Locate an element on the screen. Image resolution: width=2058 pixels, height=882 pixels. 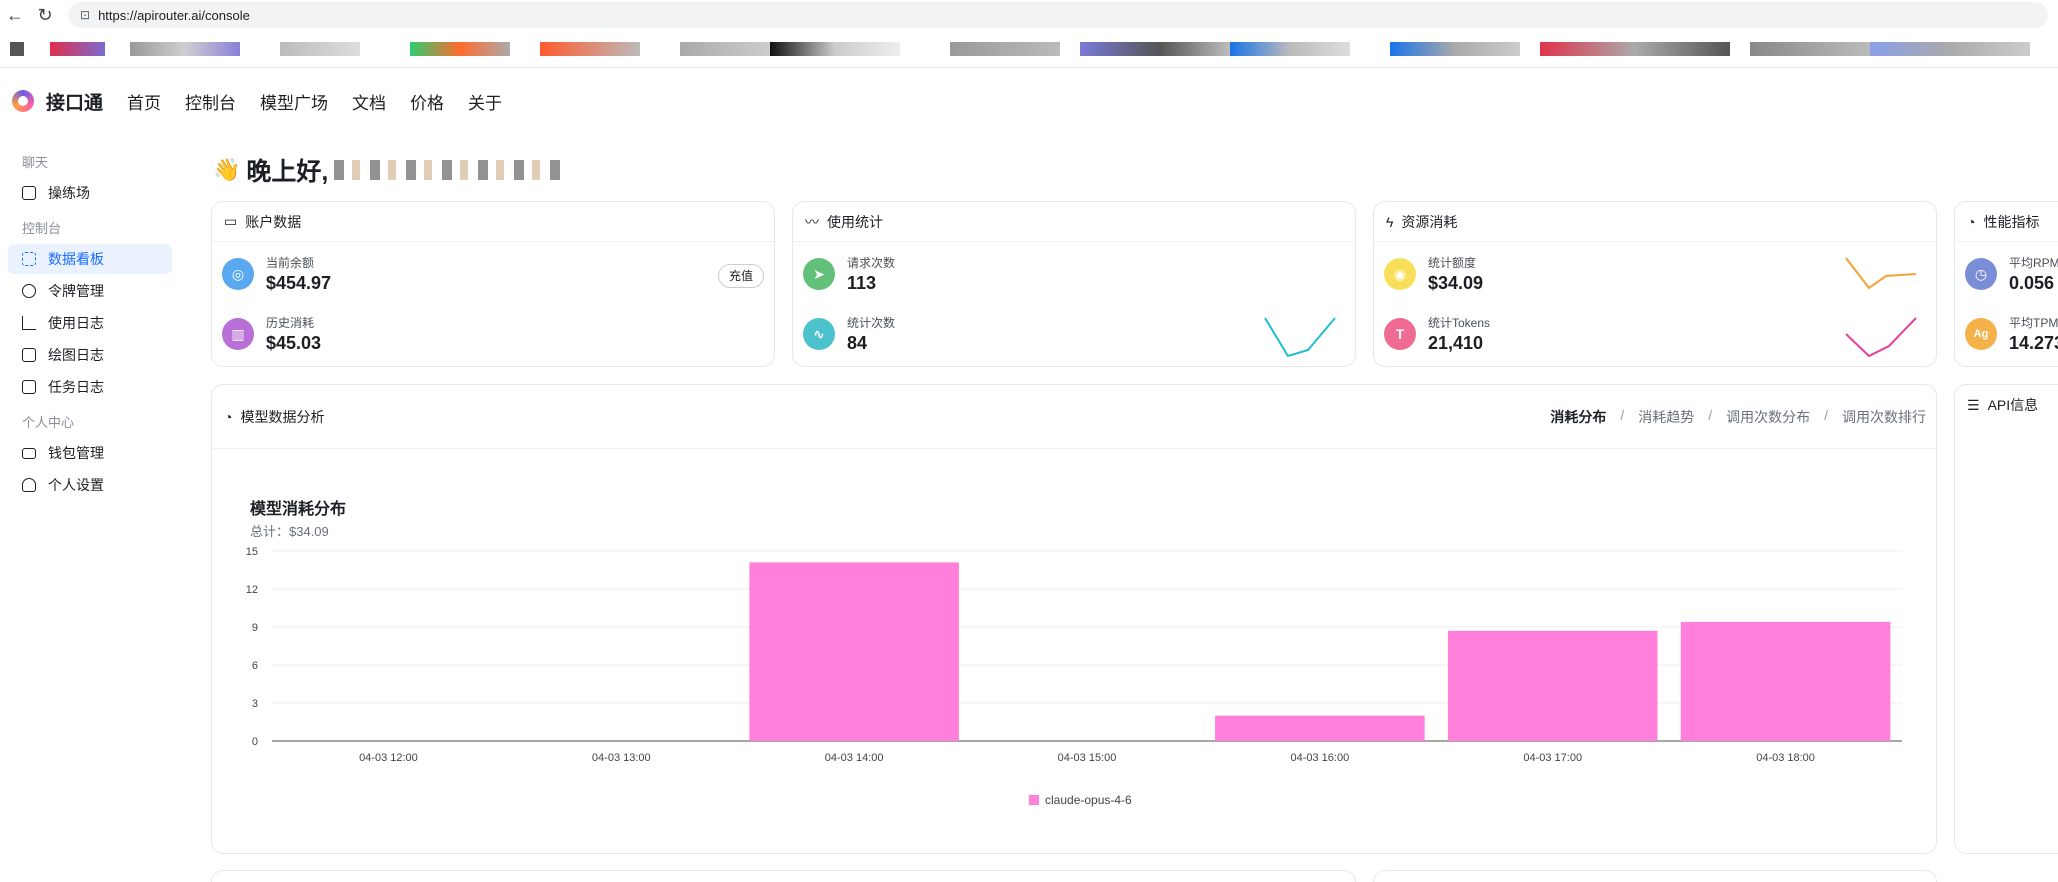
sidebar-item-label: 数据看板 is located at coordinates (76, 259).